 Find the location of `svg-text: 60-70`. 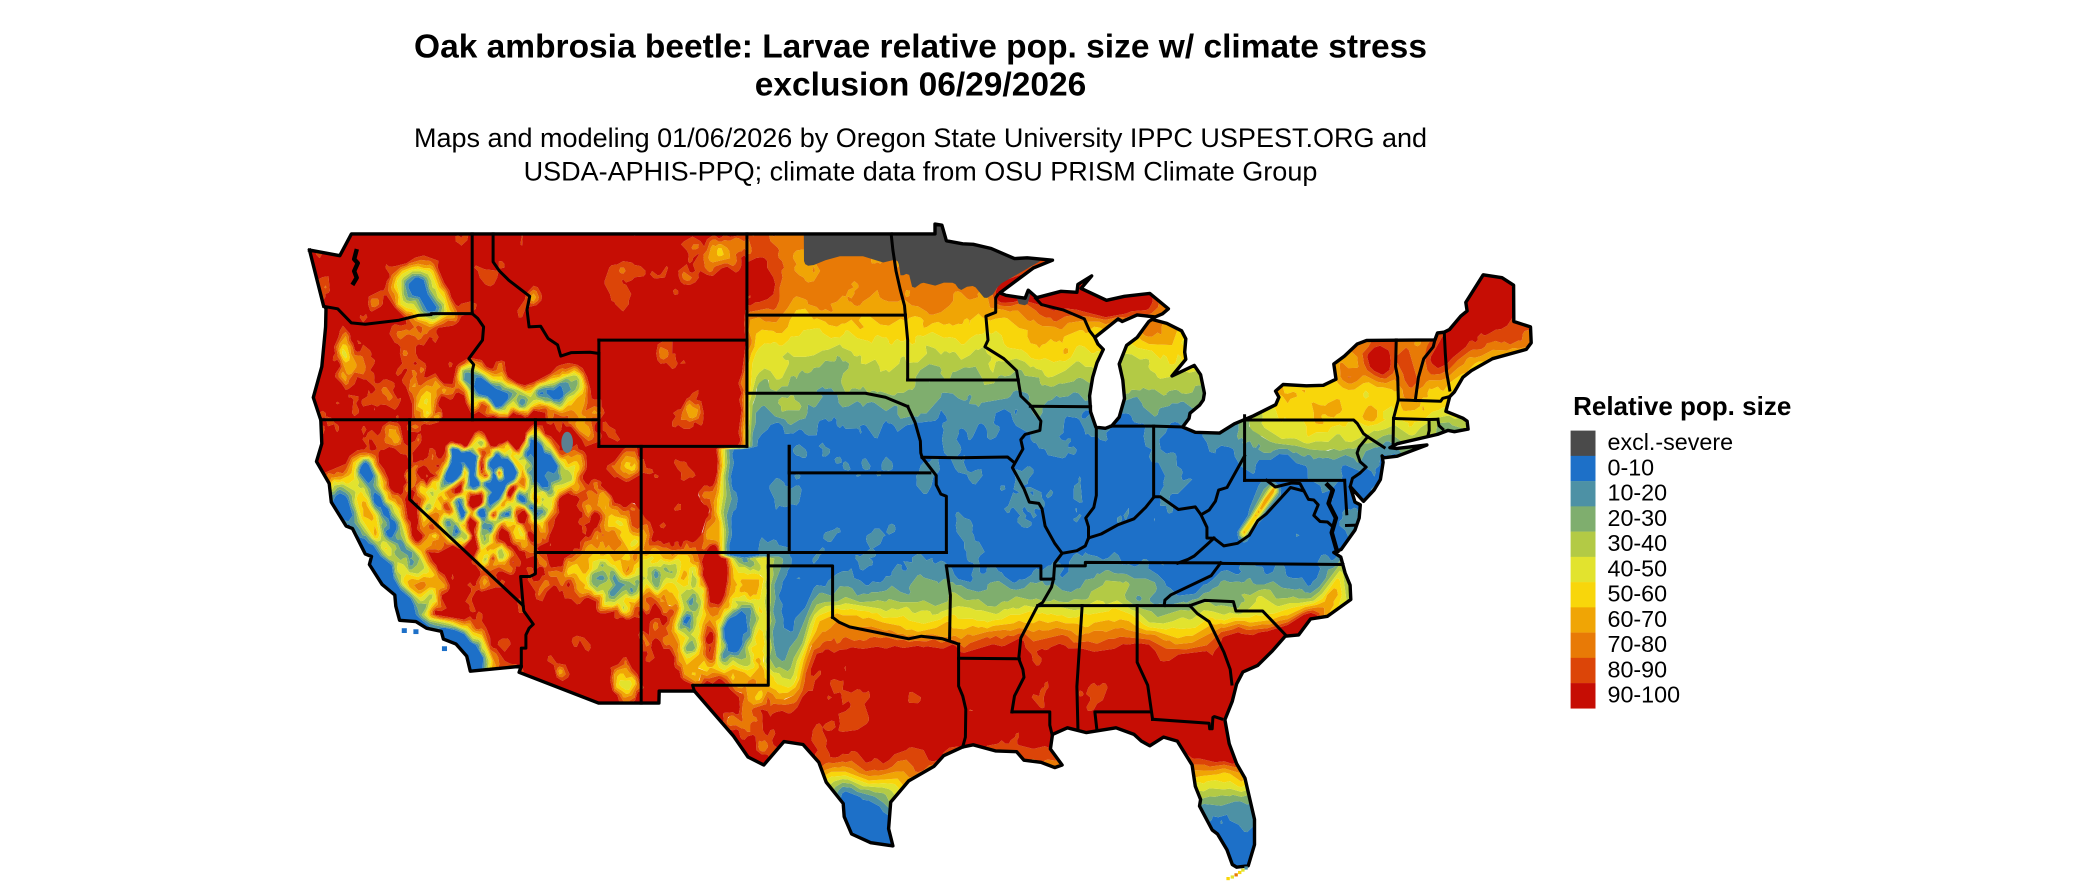

svg-text: 60-70 is located at coordinates (1638, 619).